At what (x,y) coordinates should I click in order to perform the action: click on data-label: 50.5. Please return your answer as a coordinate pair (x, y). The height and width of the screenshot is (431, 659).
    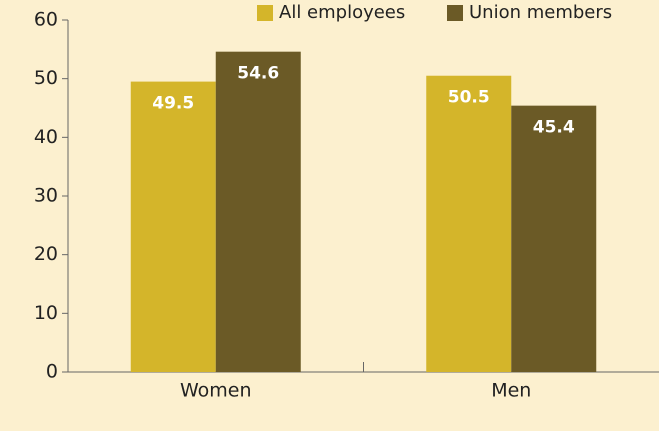
    Looking at the image, I should click on (469, 98).